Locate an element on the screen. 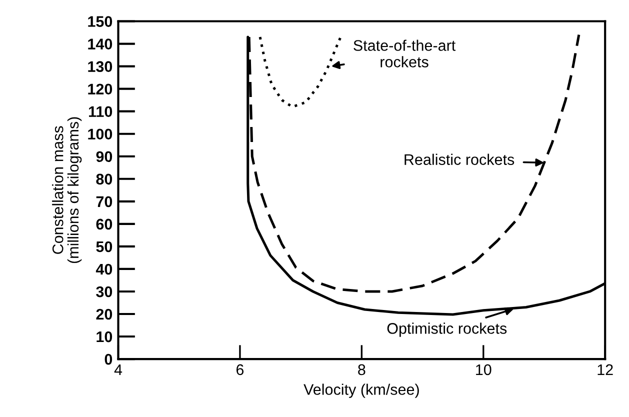 This screenshot has height=417, width=629. y-tick-label: 10 is located at coordinates (104, 336).